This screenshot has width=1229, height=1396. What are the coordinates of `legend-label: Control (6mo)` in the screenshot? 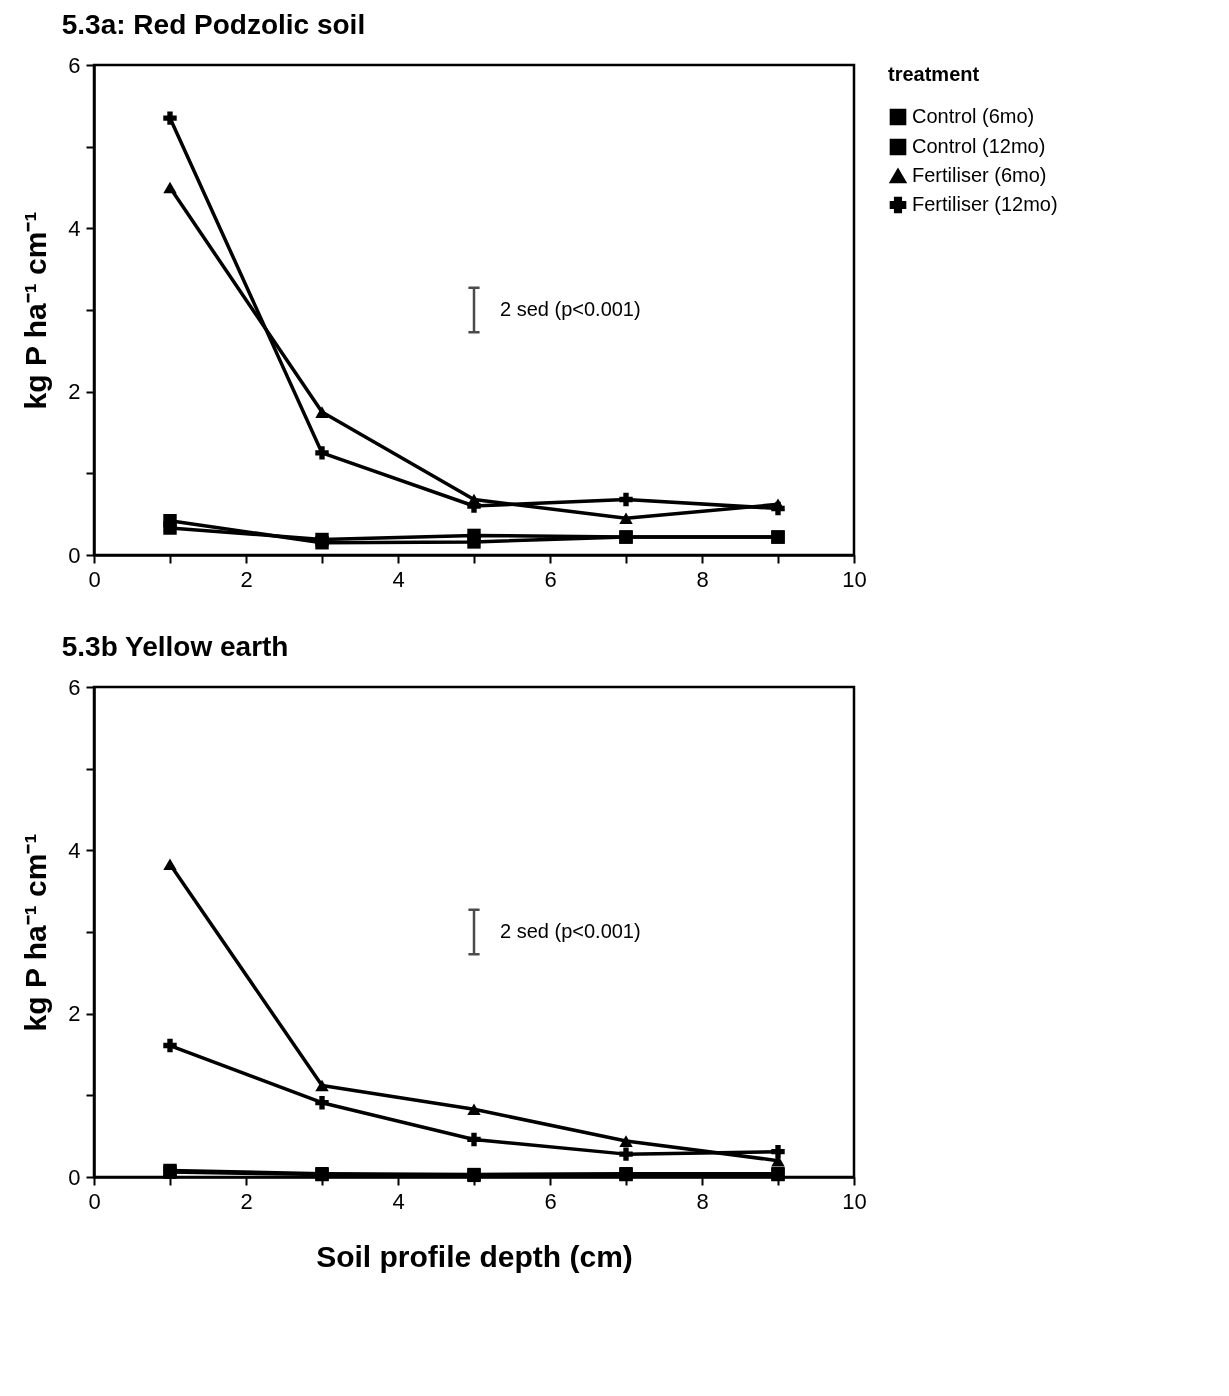 It's located at (973, 116).